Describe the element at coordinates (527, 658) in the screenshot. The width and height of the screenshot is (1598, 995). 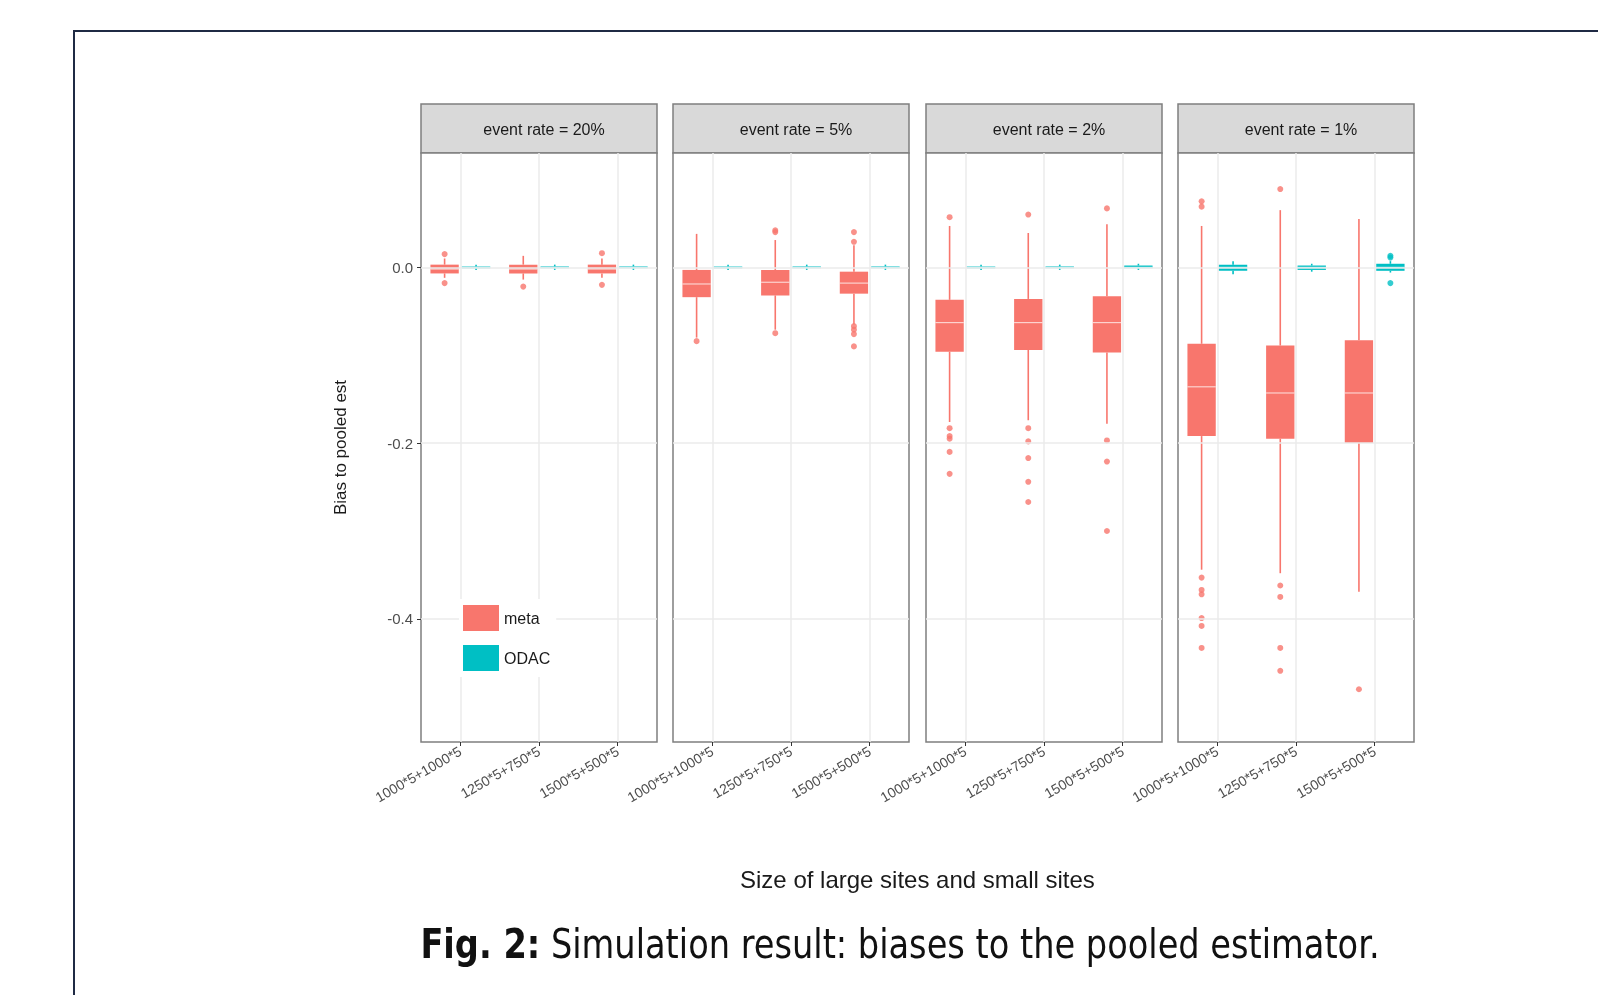
I see `legend-label: ODAC` at that location.